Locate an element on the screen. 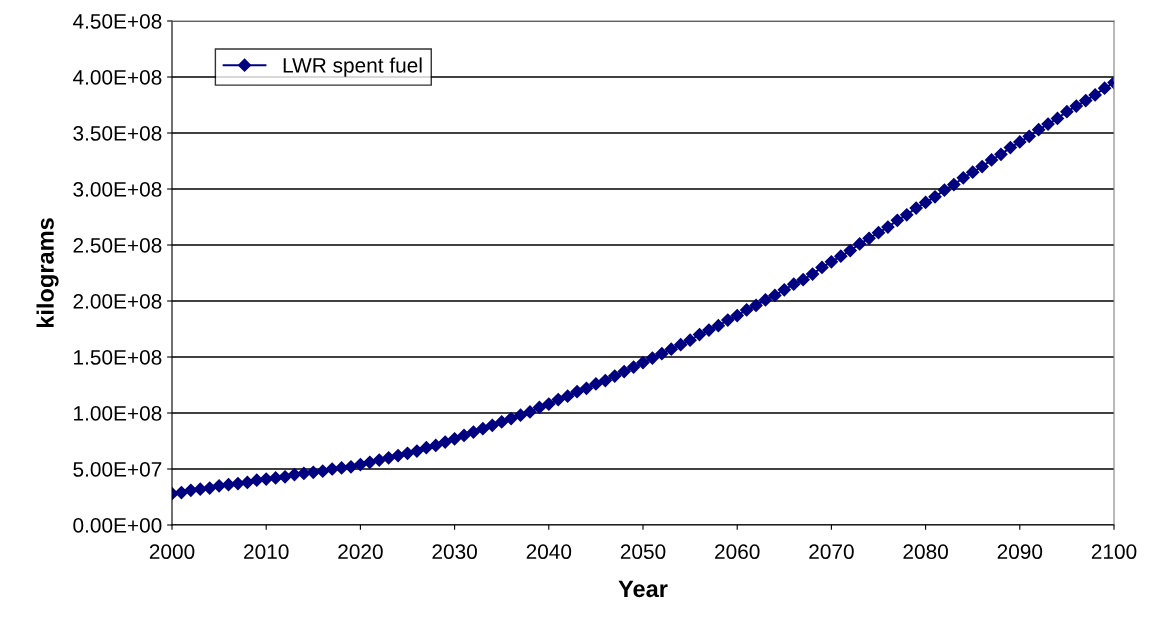 The height and width of the screenshot is (639, 1151). x-tick-label: 2080 is located at coordinates (925, 552).